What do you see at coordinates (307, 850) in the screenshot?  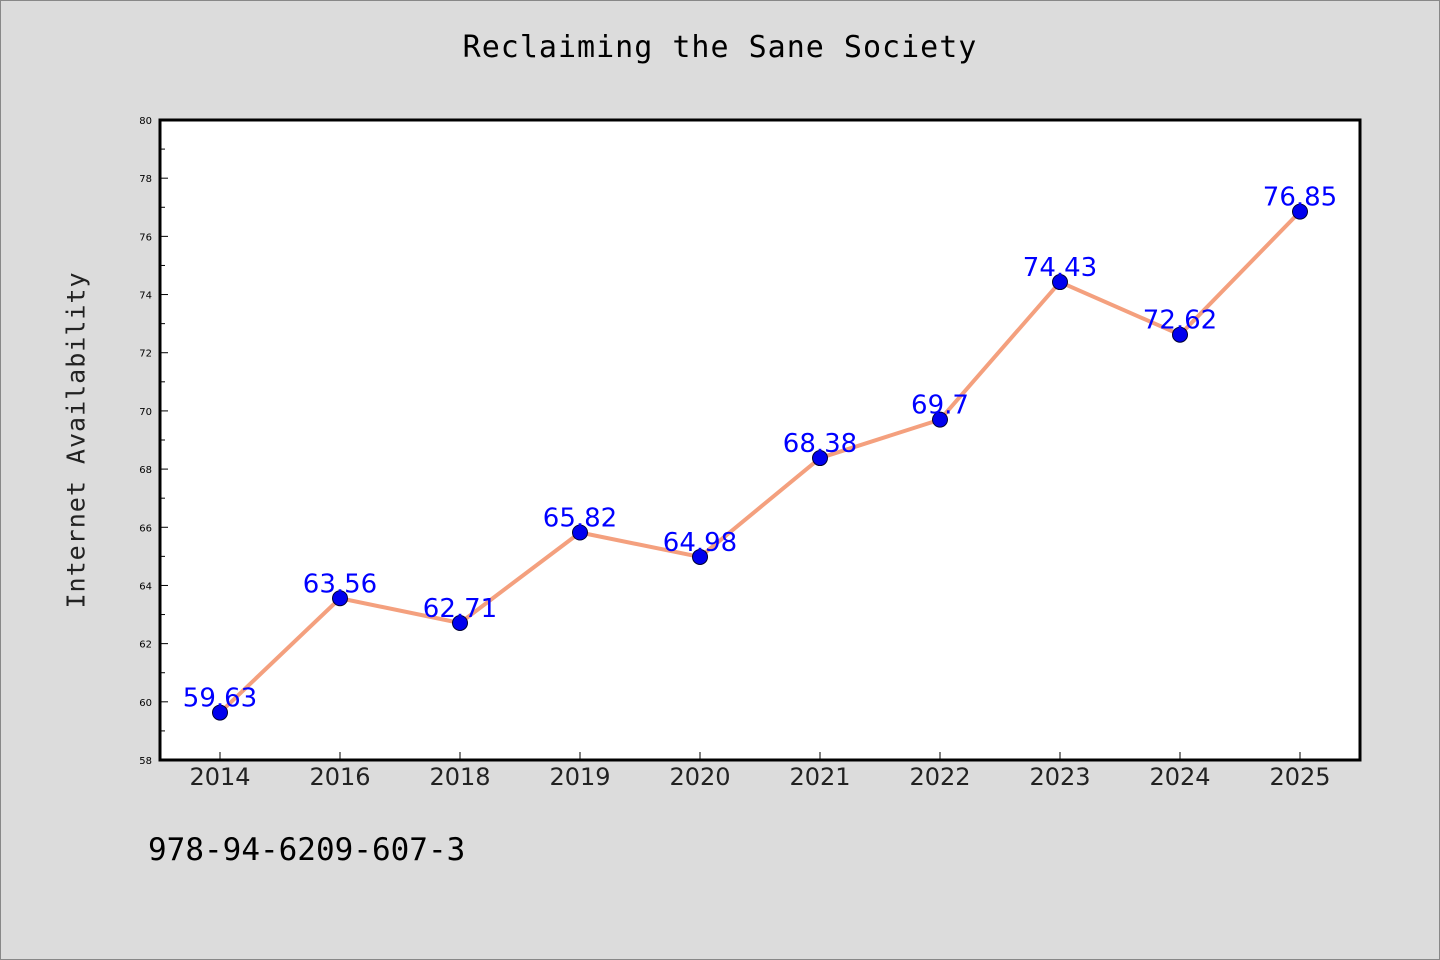 I see `isbn-text: 978-94-6209-607-3` at bounding box center [307, 850].